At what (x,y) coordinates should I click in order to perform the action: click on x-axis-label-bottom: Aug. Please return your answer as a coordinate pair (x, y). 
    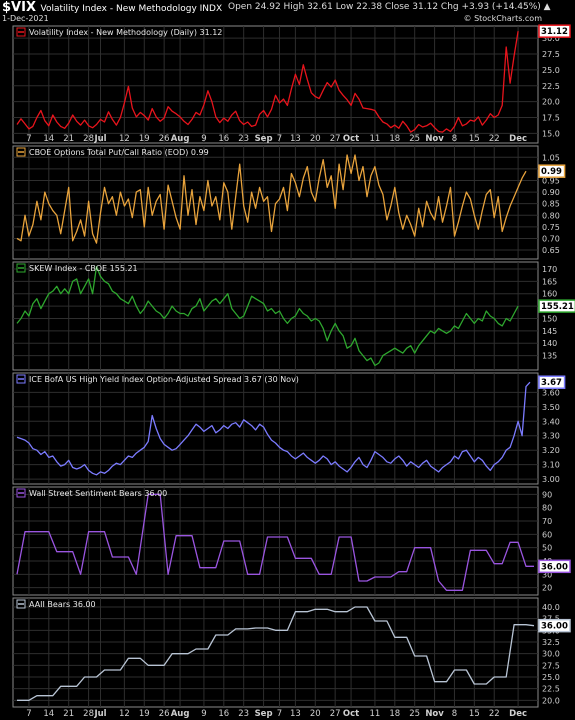
    Looking at the image, I should click on (180, 714).